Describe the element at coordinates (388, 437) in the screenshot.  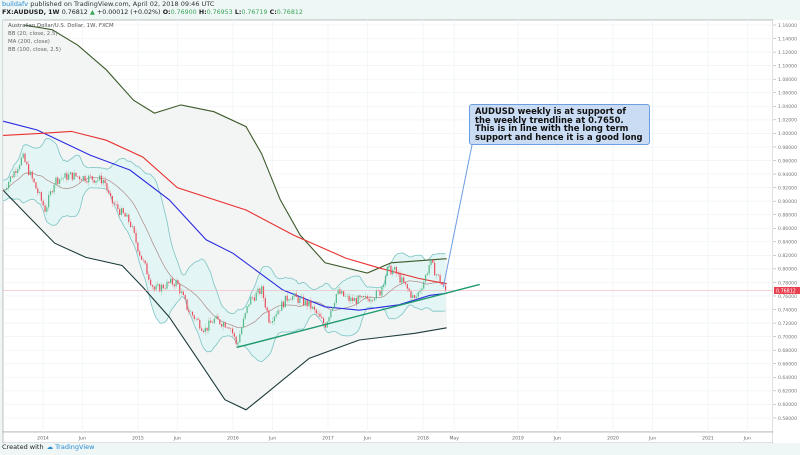
I see `time-axis` at that location.